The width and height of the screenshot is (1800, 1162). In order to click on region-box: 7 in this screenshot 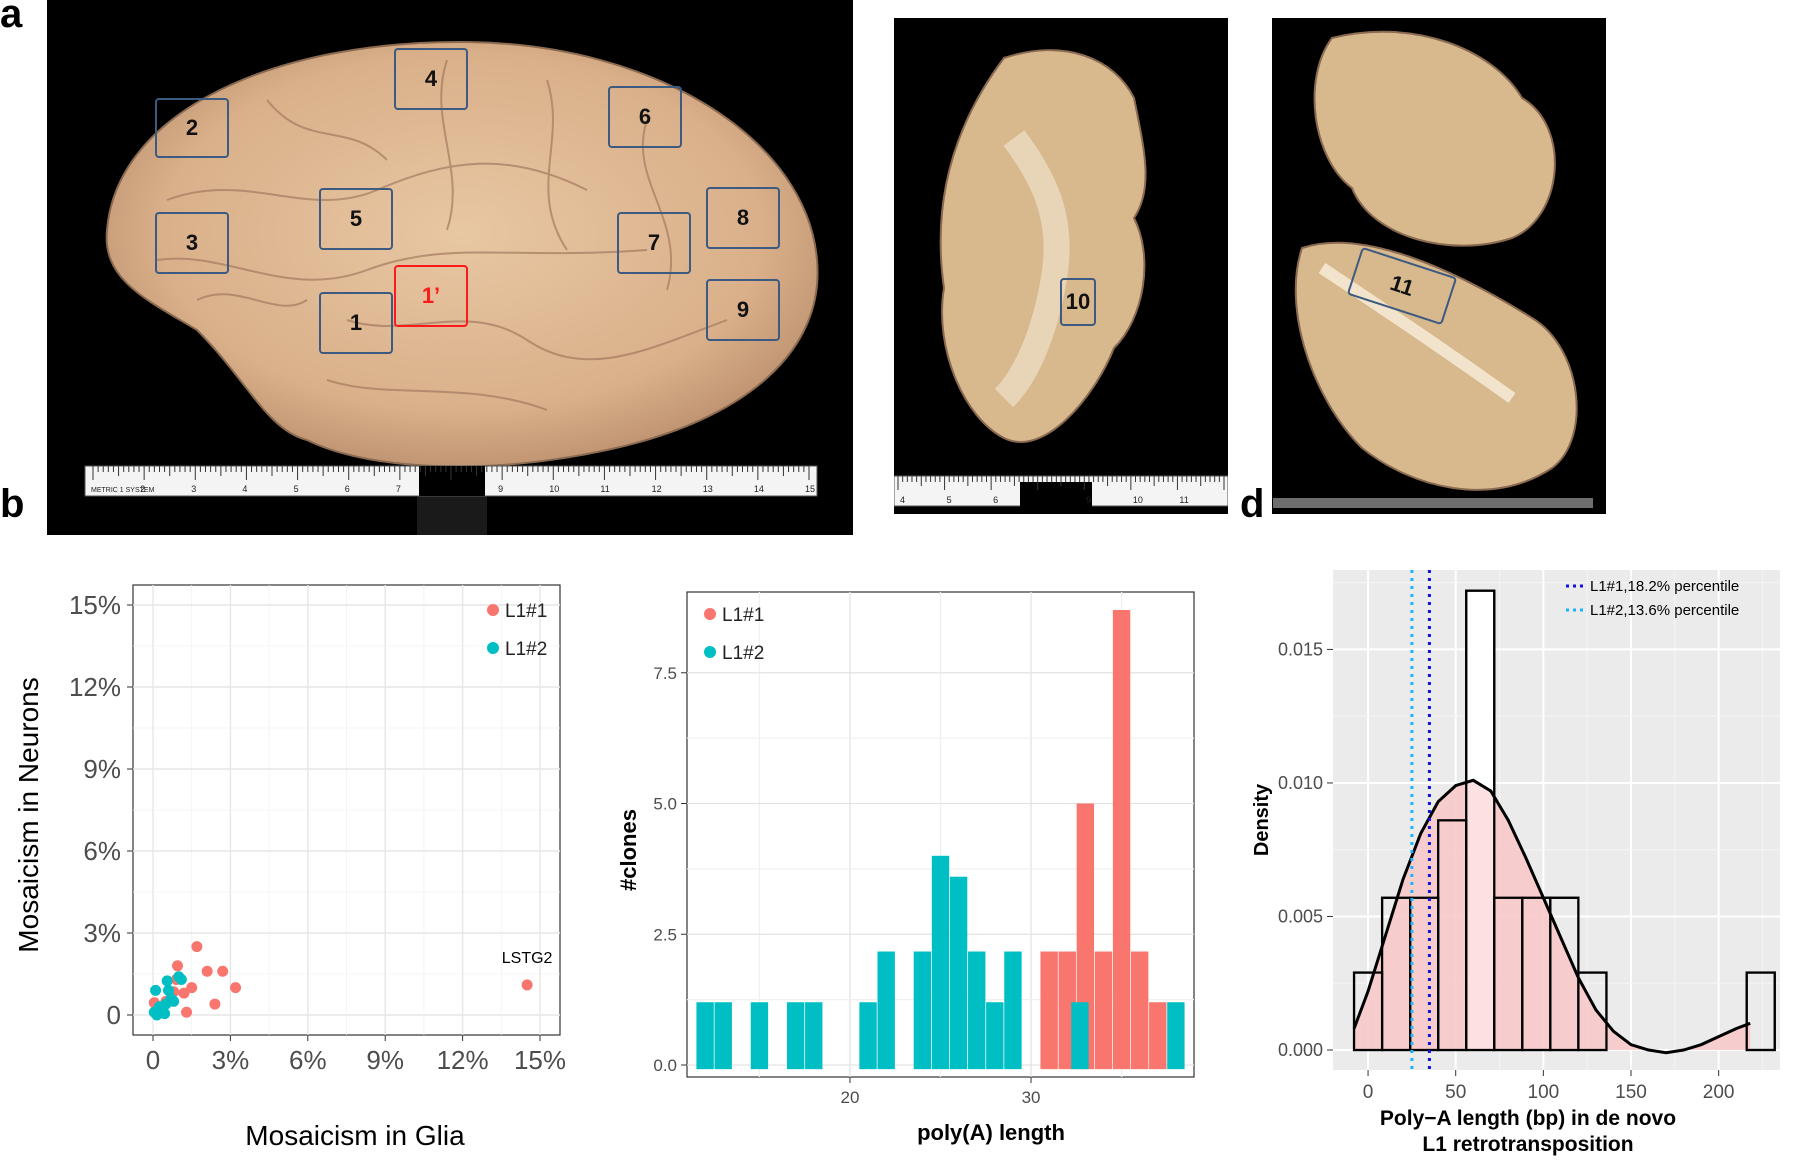, I will do `click(654, 243)`.